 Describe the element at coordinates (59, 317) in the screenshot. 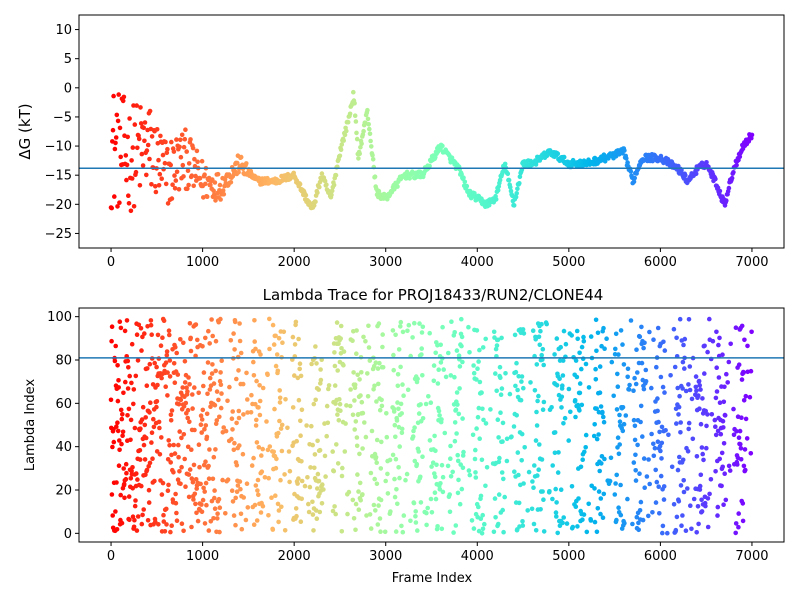

I see `y-tick-label: 100` at that location.